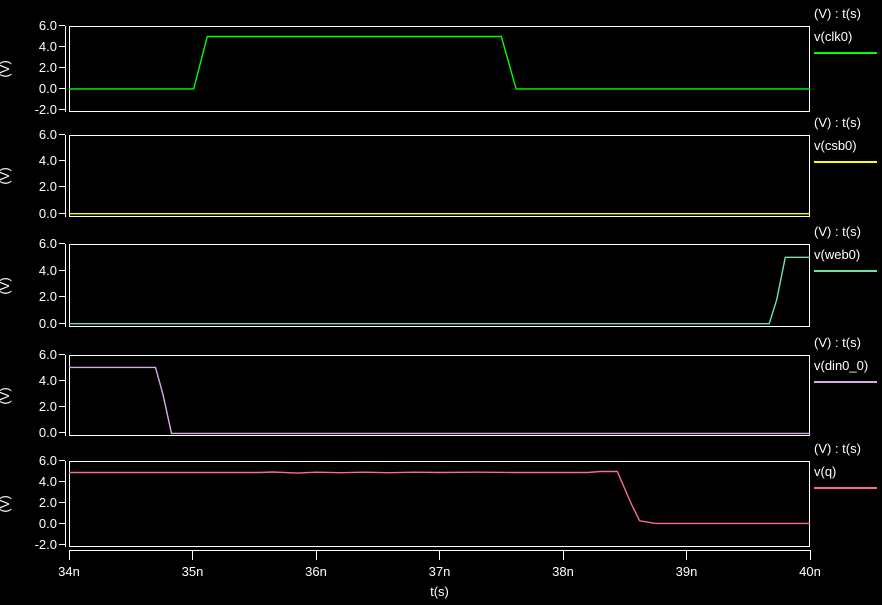 The height and width of the screenshot is (605, 882). Describe the element at coordinates (825, 471) in the screenshot. I see `legend-signal-label: v(q)` at that location.